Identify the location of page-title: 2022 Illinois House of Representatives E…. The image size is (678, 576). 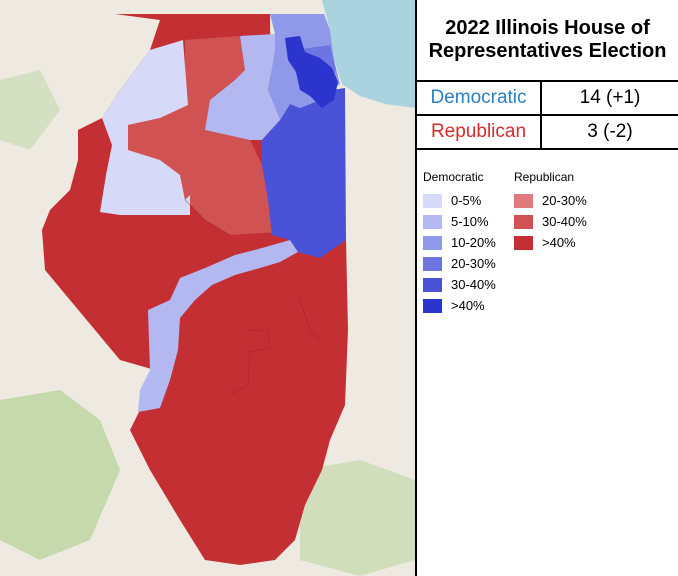
(547, 41).